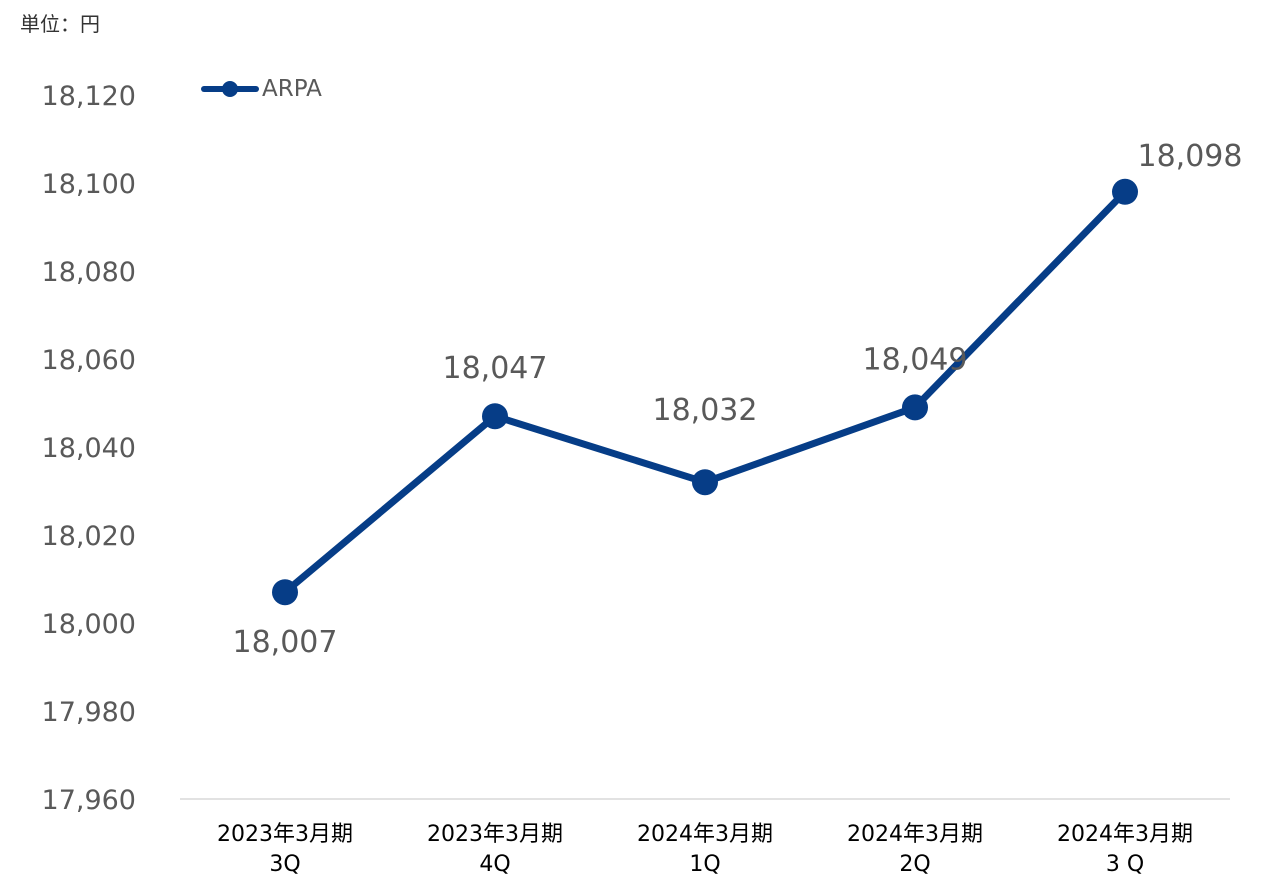 The image size is (1261, 882). I want to click on y-tick-label: 17,980, so click(89, 712).